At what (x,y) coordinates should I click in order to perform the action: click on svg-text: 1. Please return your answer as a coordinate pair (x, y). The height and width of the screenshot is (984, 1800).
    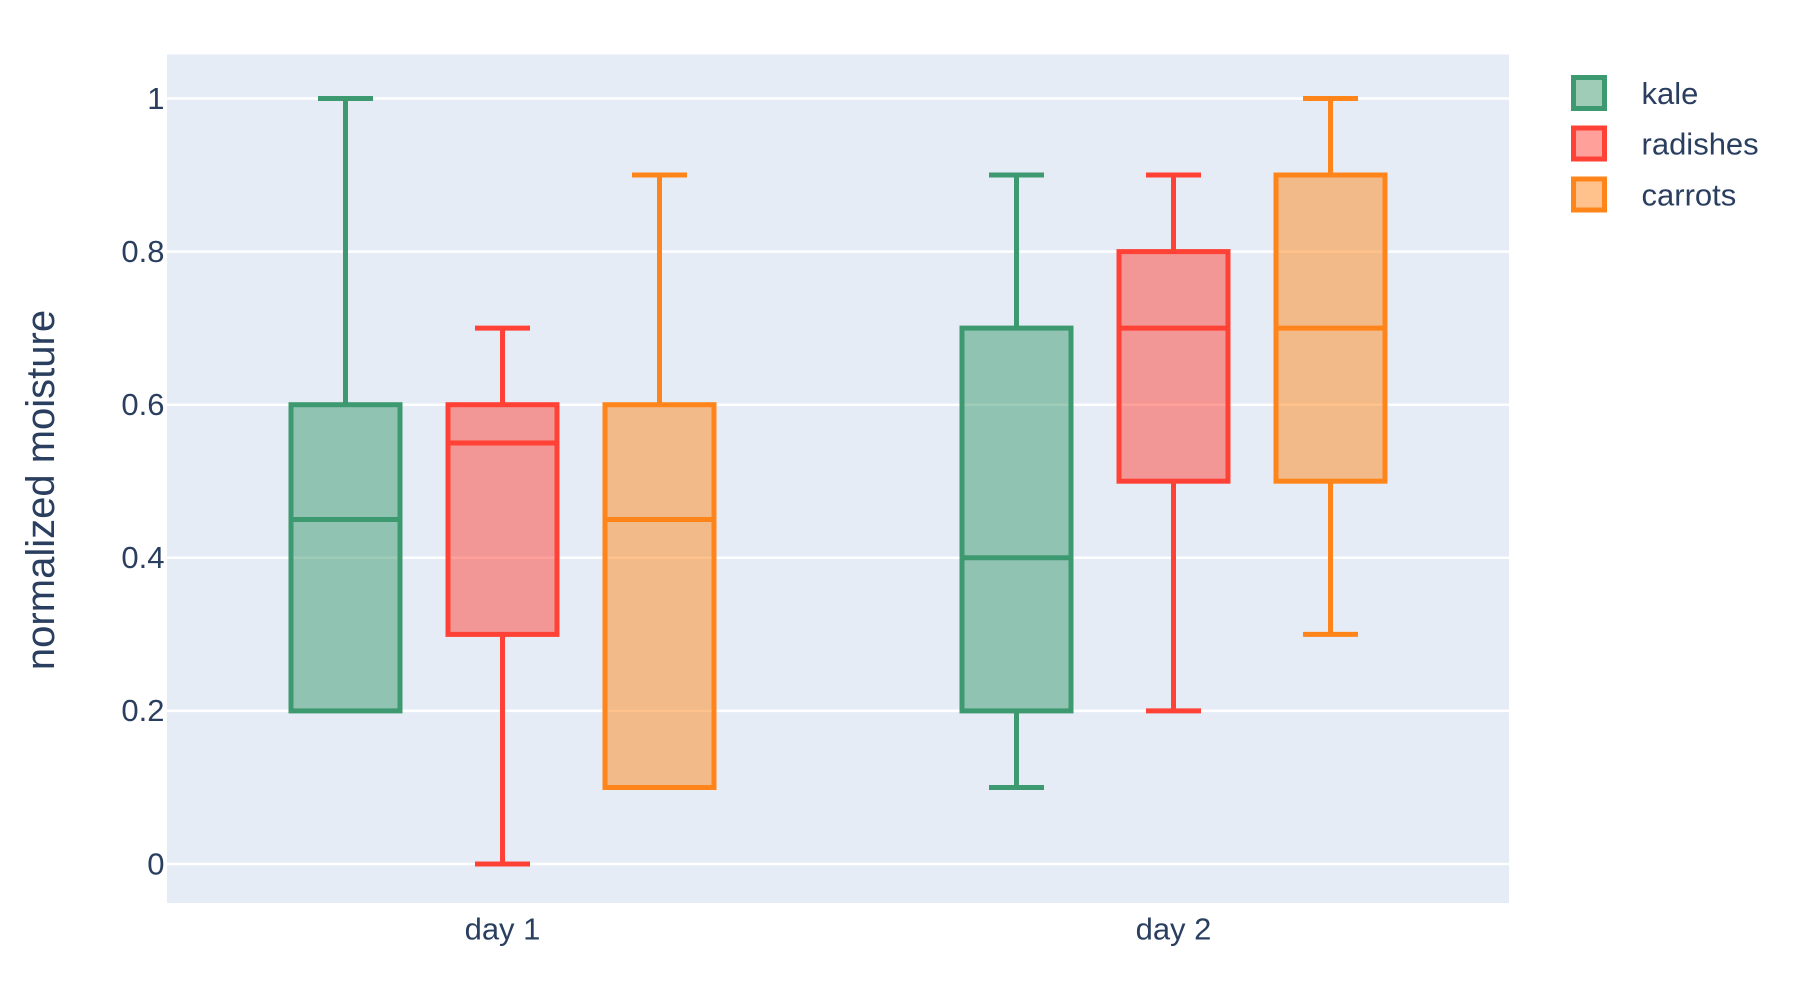
    Looking at the image, I should click on (155, 98).